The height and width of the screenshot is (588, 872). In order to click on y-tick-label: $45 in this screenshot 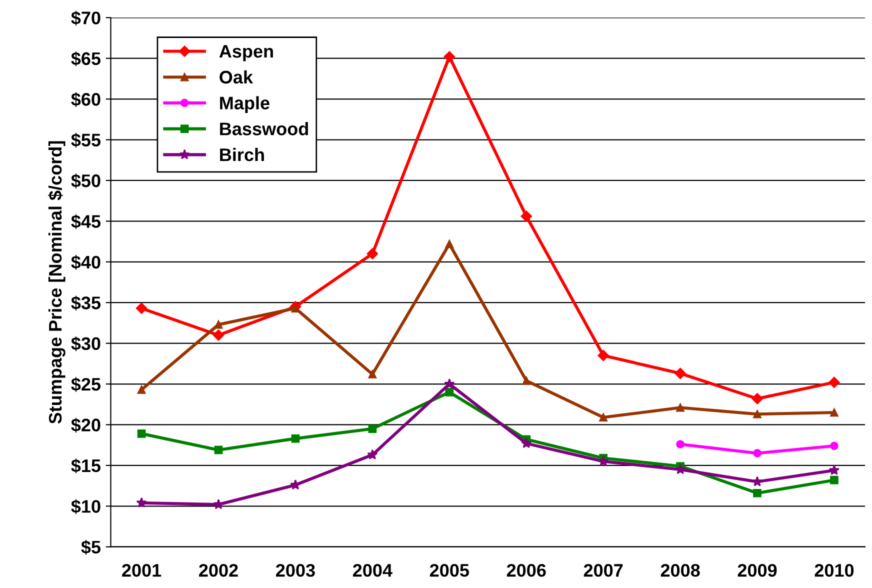, I will do `click(86, 222)`.